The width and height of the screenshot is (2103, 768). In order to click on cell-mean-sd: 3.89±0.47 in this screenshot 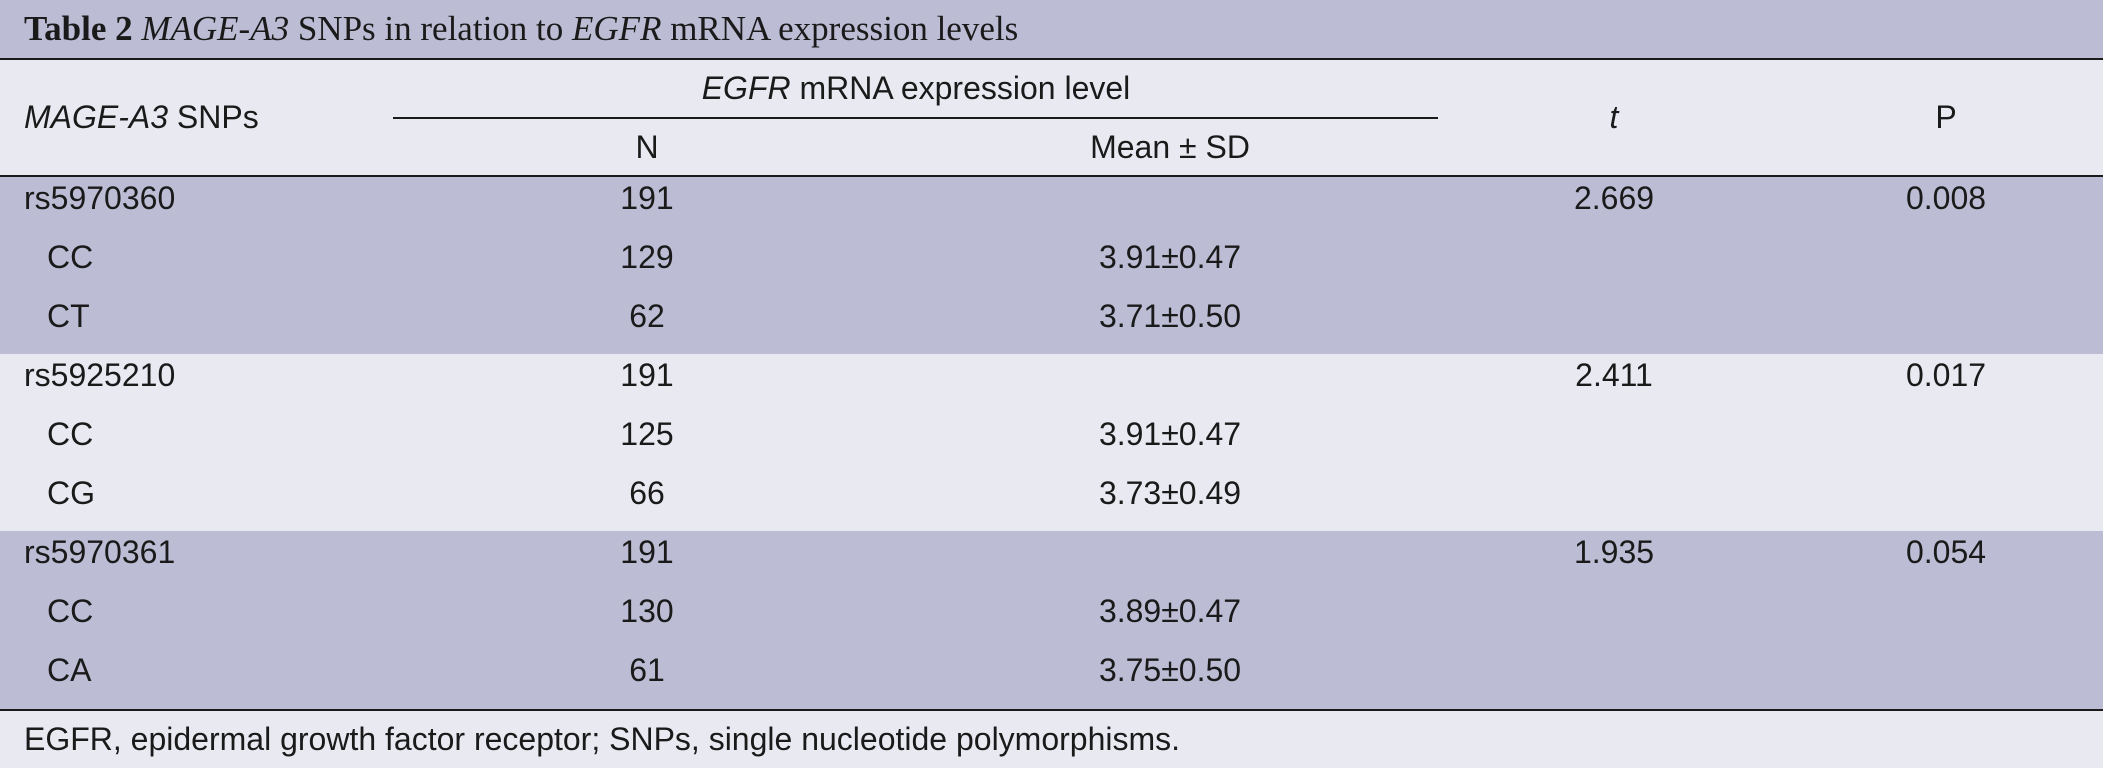, I will do `click(1170, 611)`.